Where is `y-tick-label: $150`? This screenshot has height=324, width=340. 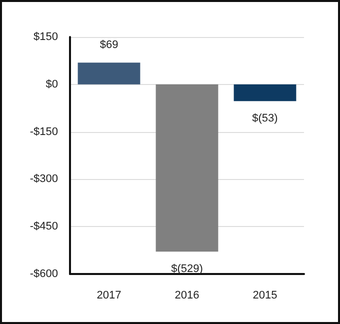 y-tick-label: $150 is located at coordinates (46, 37).